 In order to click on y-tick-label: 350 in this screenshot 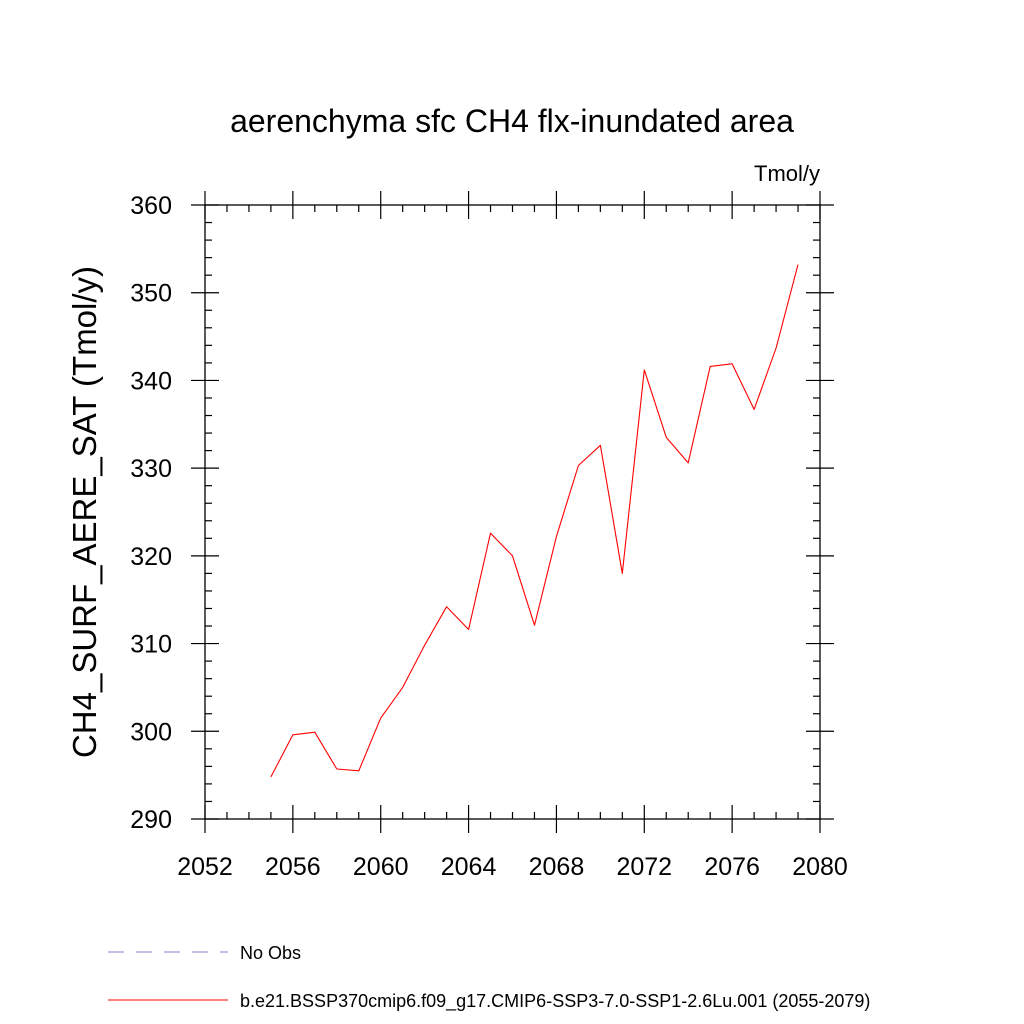, I will do `click(151, 294)`.